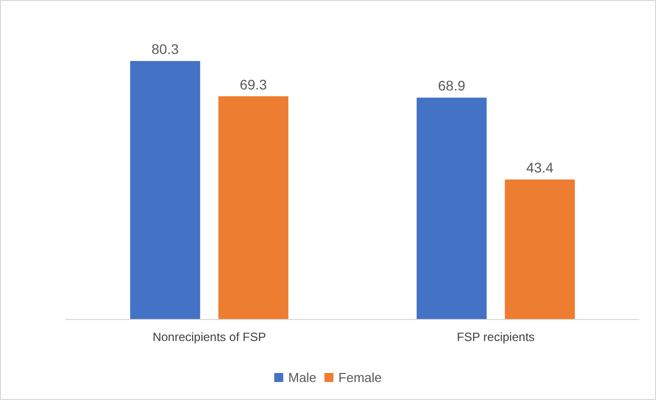 The image size is (656, 400). I want to click on x-tick-label: Nonrecipients of FSP, so click(209, 337).